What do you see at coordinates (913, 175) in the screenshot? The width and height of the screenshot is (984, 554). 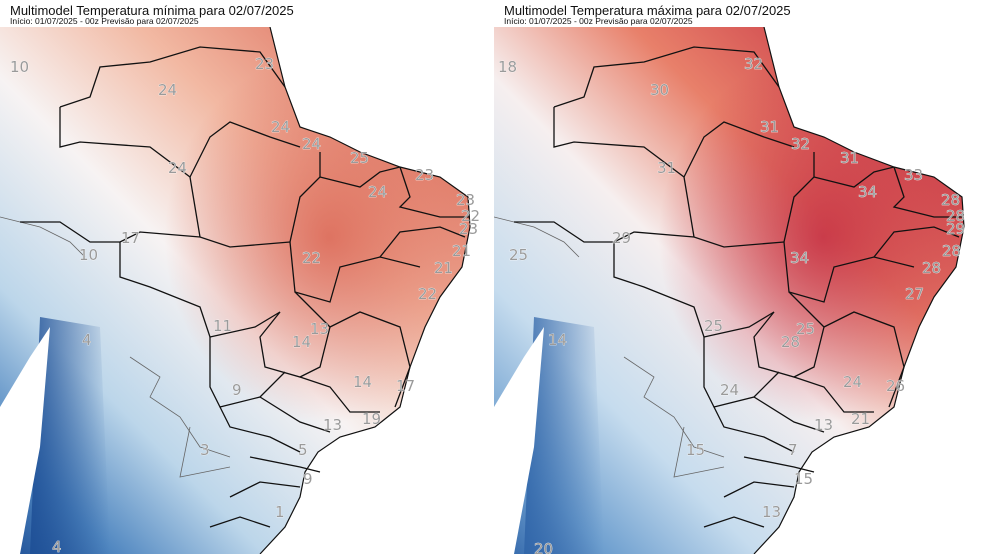 I see `temperature-label: 33` at bounding box center [913, 175].